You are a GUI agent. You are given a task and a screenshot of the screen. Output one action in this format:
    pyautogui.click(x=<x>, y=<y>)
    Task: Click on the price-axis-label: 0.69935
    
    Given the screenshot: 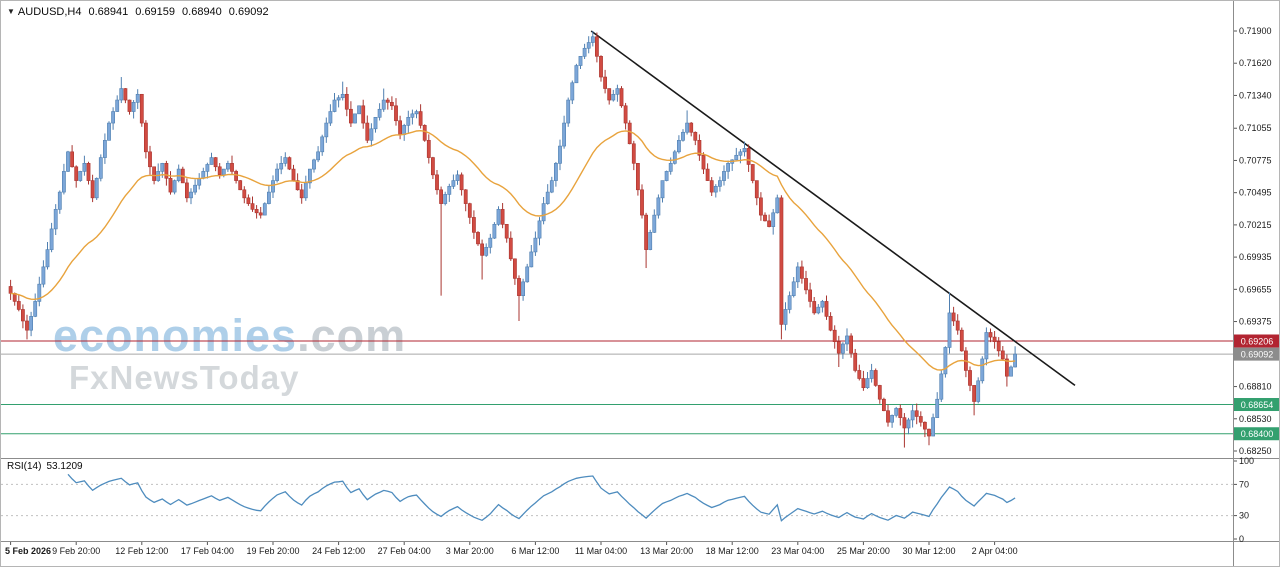 What is the action you would take?
    pyautogui.click(x=1255, y=257)
    